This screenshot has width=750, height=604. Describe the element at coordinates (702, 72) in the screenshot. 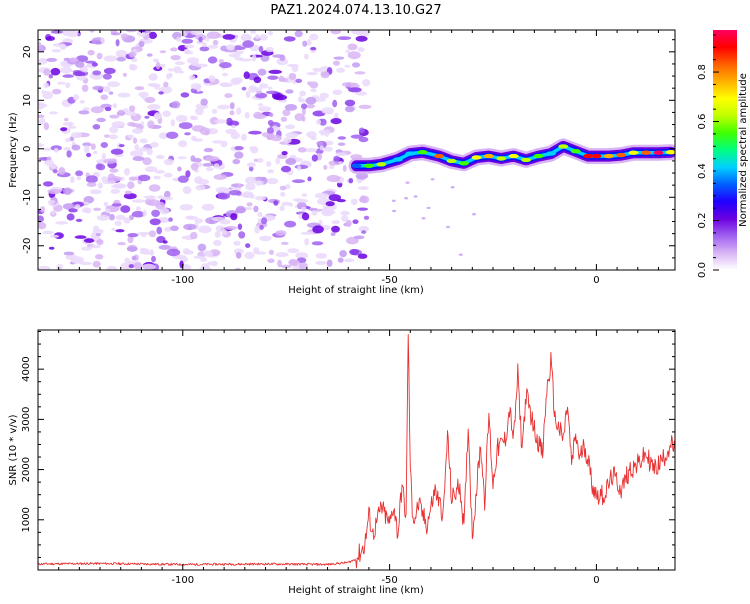

I see `colorbar-tick-label: 0.8` at that location.